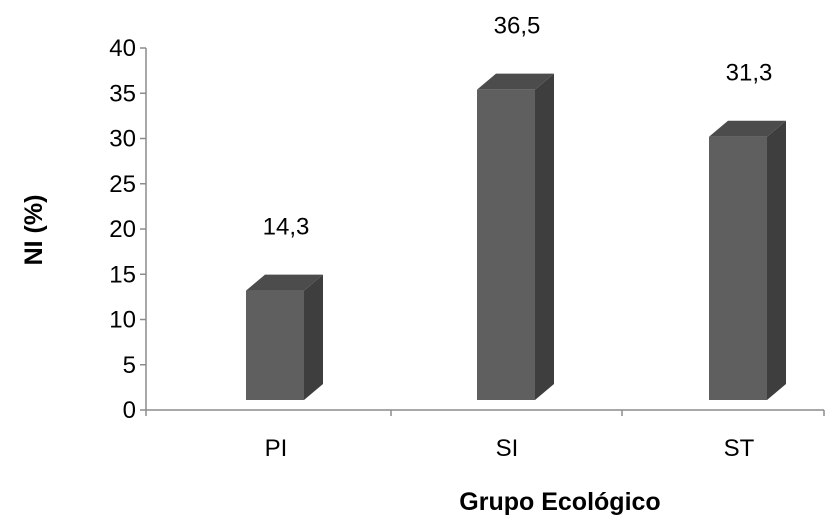 Image resolution: width=830 pixels, height=525 pixels. What do you see at coordinates (122, 274) in the screenshot?
I see `y-tick-label: 15` at bounding box center [122, 274].